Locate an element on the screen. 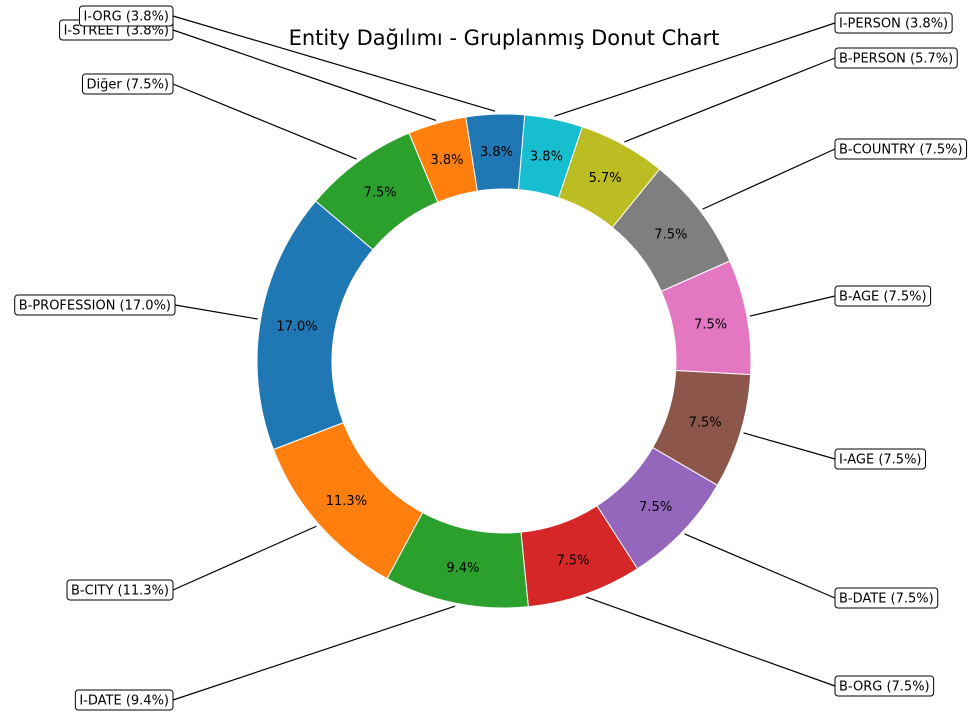 The image size is (978, 717). callout-label: B-CITY (11.3%) is located at coordinates (120, 591).